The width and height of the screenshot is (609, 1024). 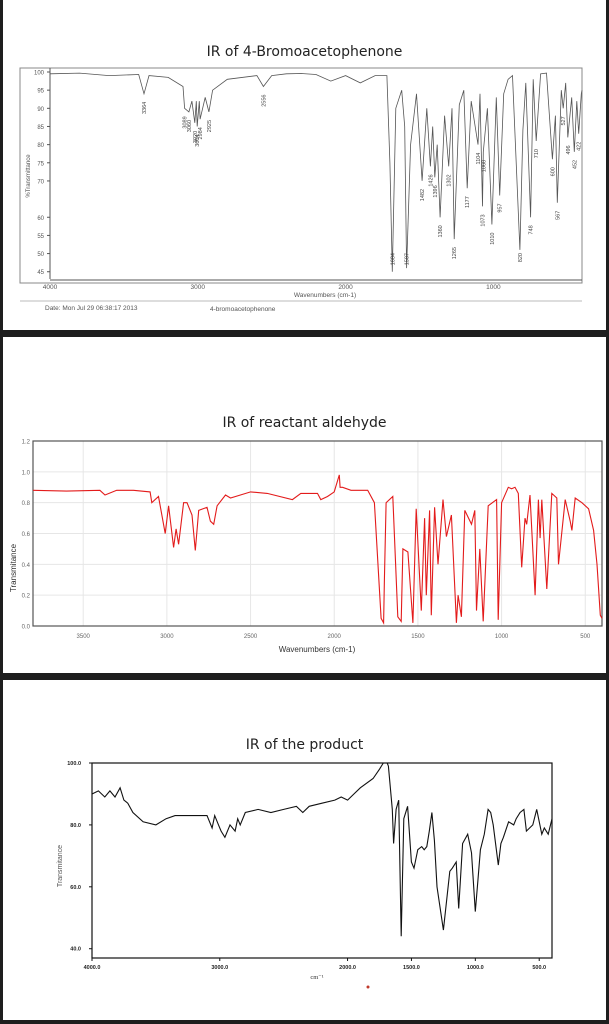 What do you see at coordinates (408, 259) in the screenshot?
I see `peak-label: 1587` at bounding box center [408, 259].